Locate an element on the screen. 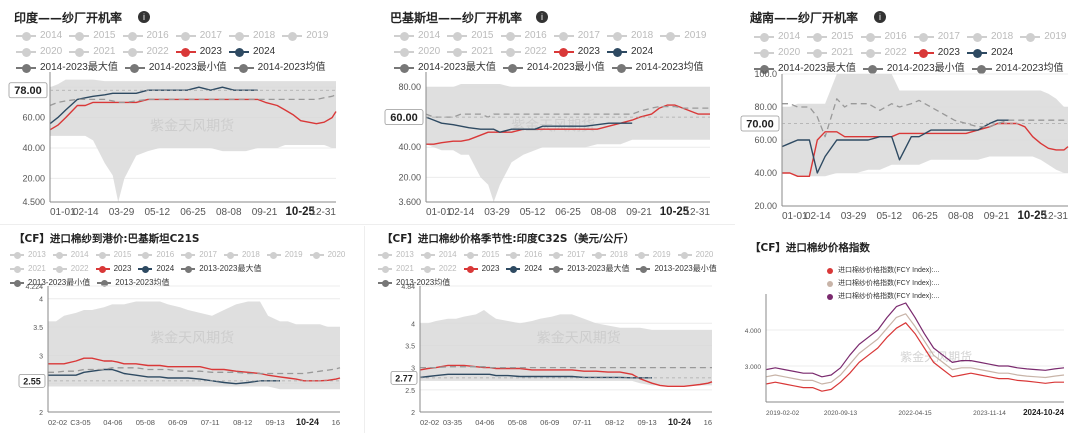  legend-label: 2016 is located at coordinates (165, 254).